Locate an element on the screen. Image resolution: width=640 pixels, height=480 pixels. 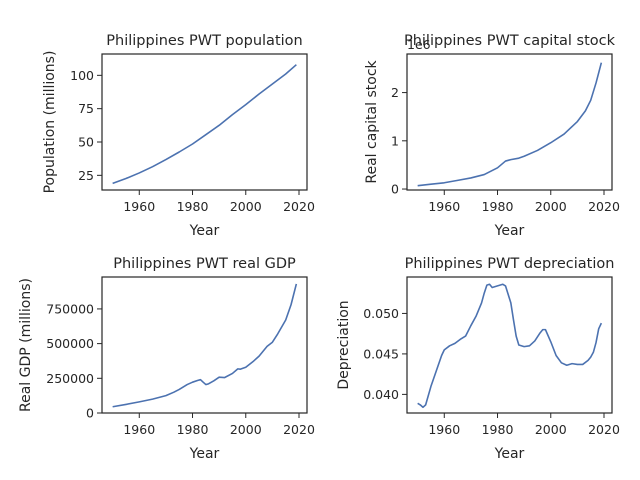
chart-title: Philippines PWT population is located at coordinates (204, 41).